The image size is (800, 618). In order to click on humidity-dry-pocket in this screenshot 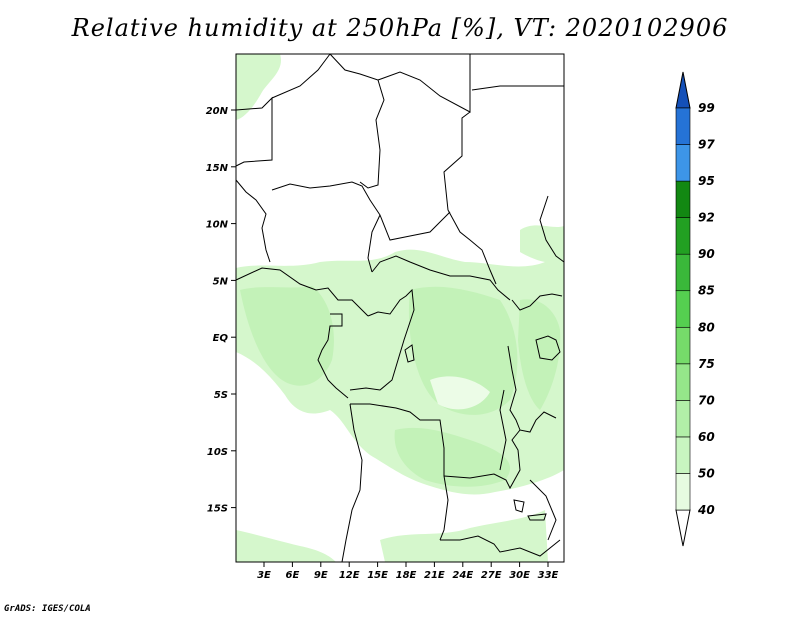, I will do `click(460, 393)`.